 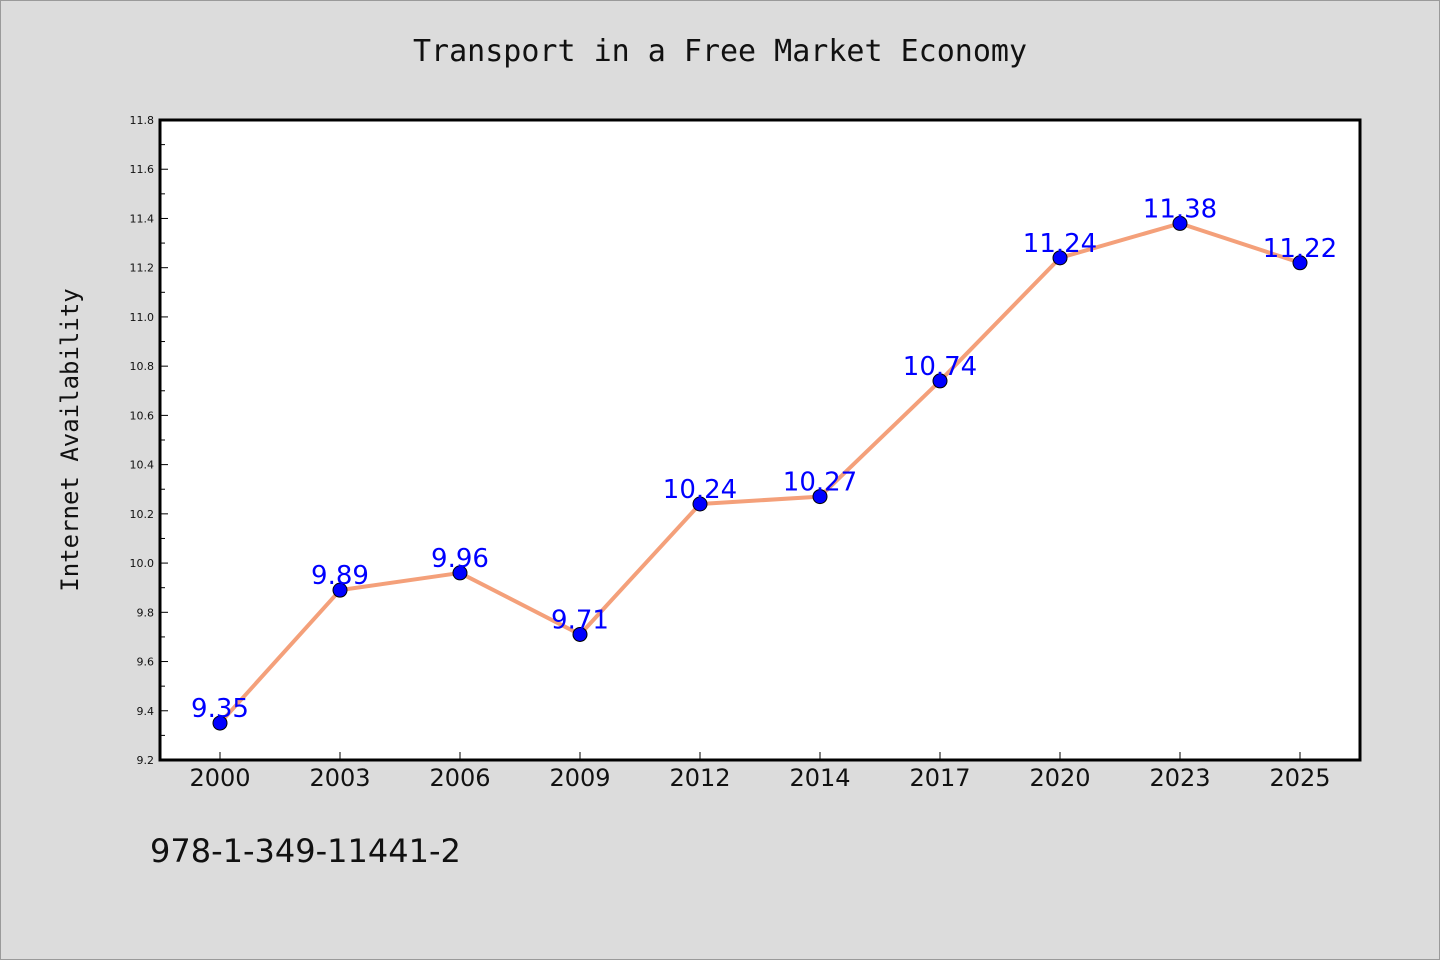 I want to click on data-label: 9.96, so click(x=460, y=559).